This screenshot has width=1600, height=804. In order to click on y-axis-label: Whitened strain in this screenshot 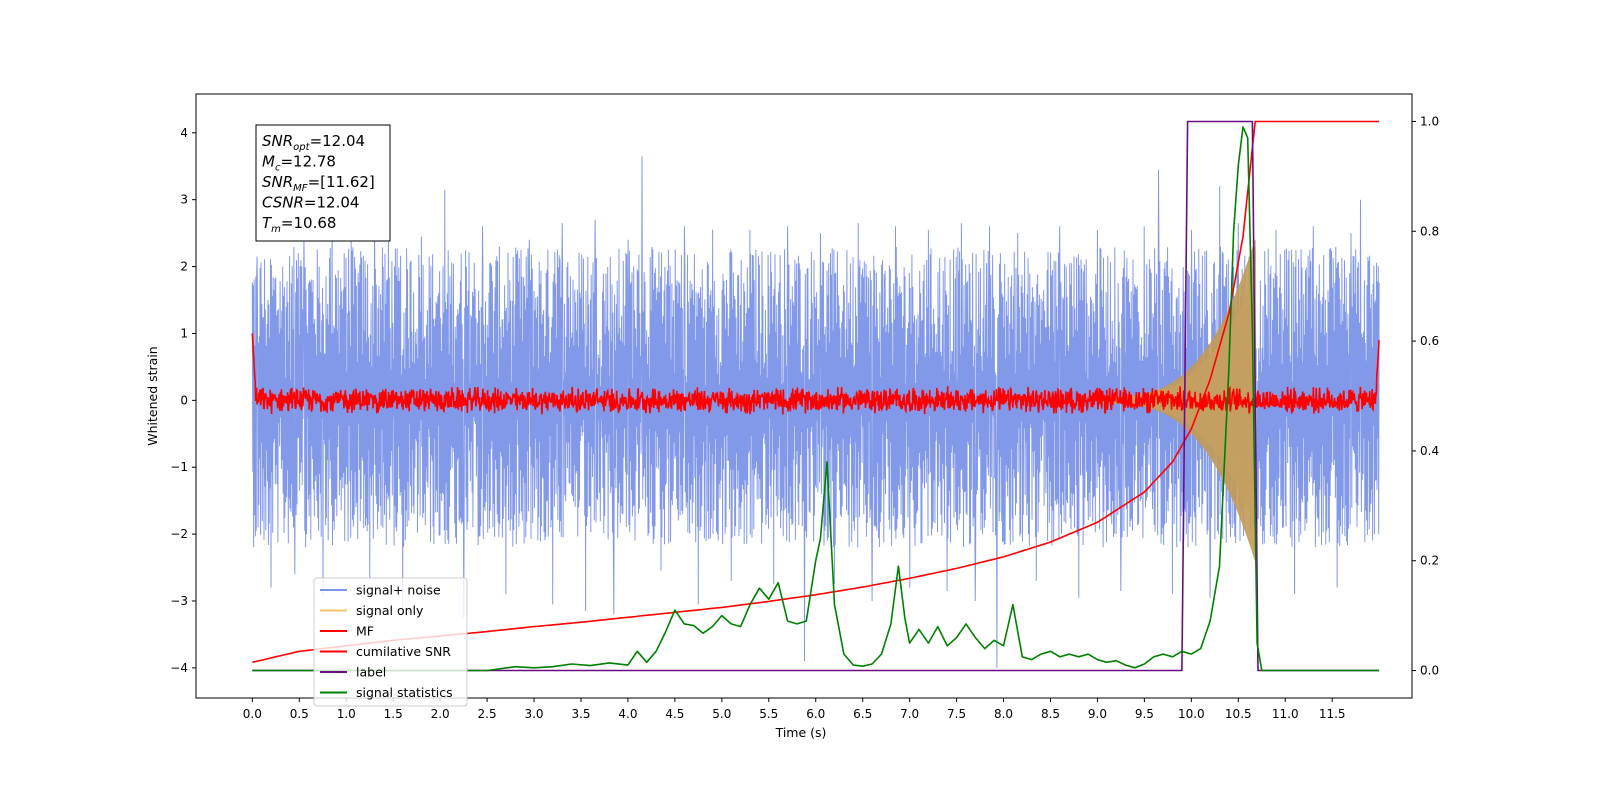, I will do `click(152, 395)`.